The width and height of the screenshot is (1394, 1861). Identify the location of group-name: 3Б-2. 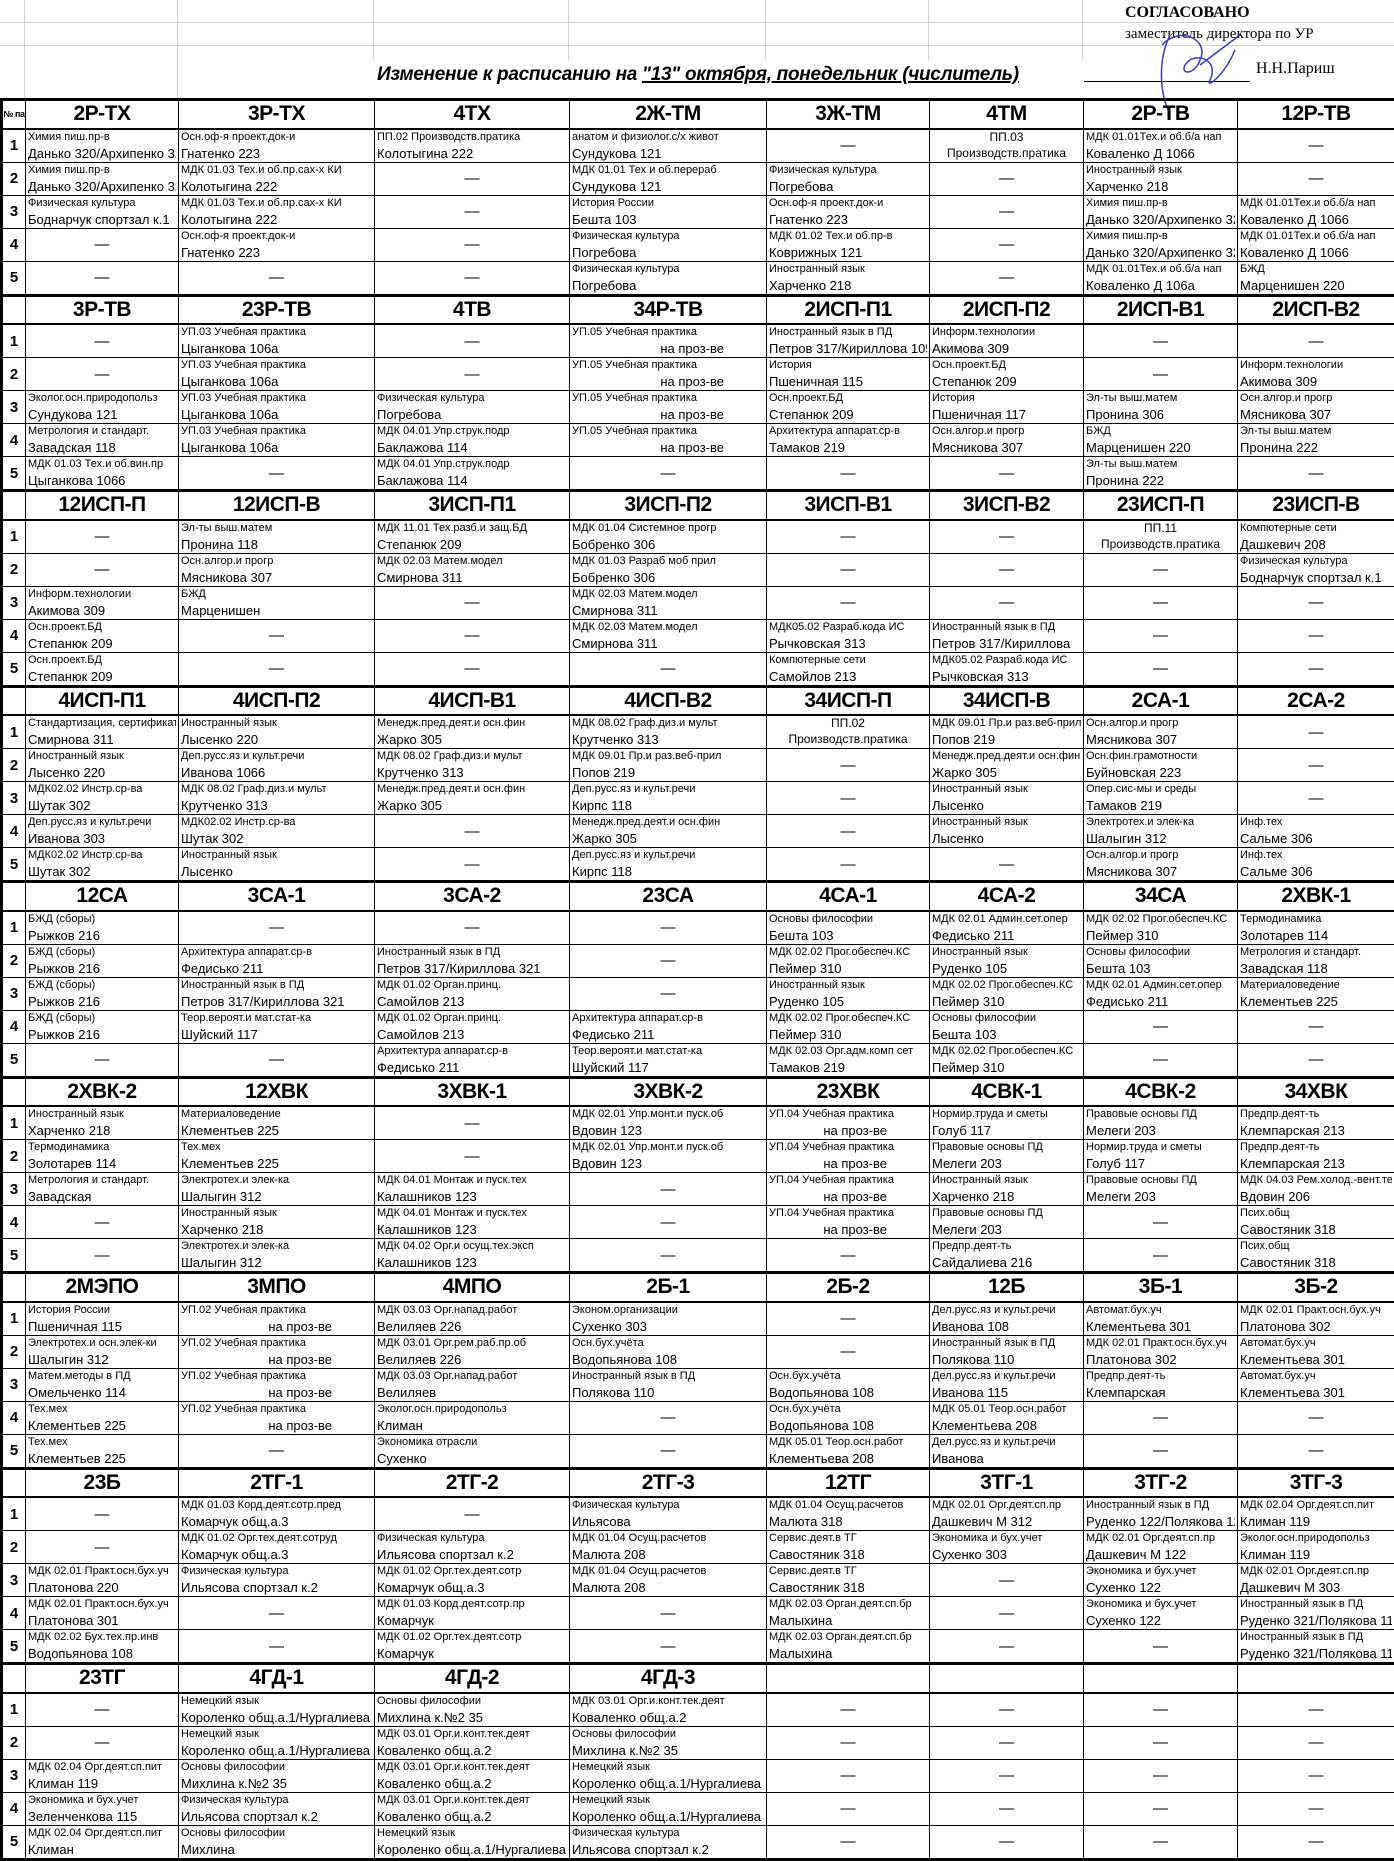
(1316, 1287).